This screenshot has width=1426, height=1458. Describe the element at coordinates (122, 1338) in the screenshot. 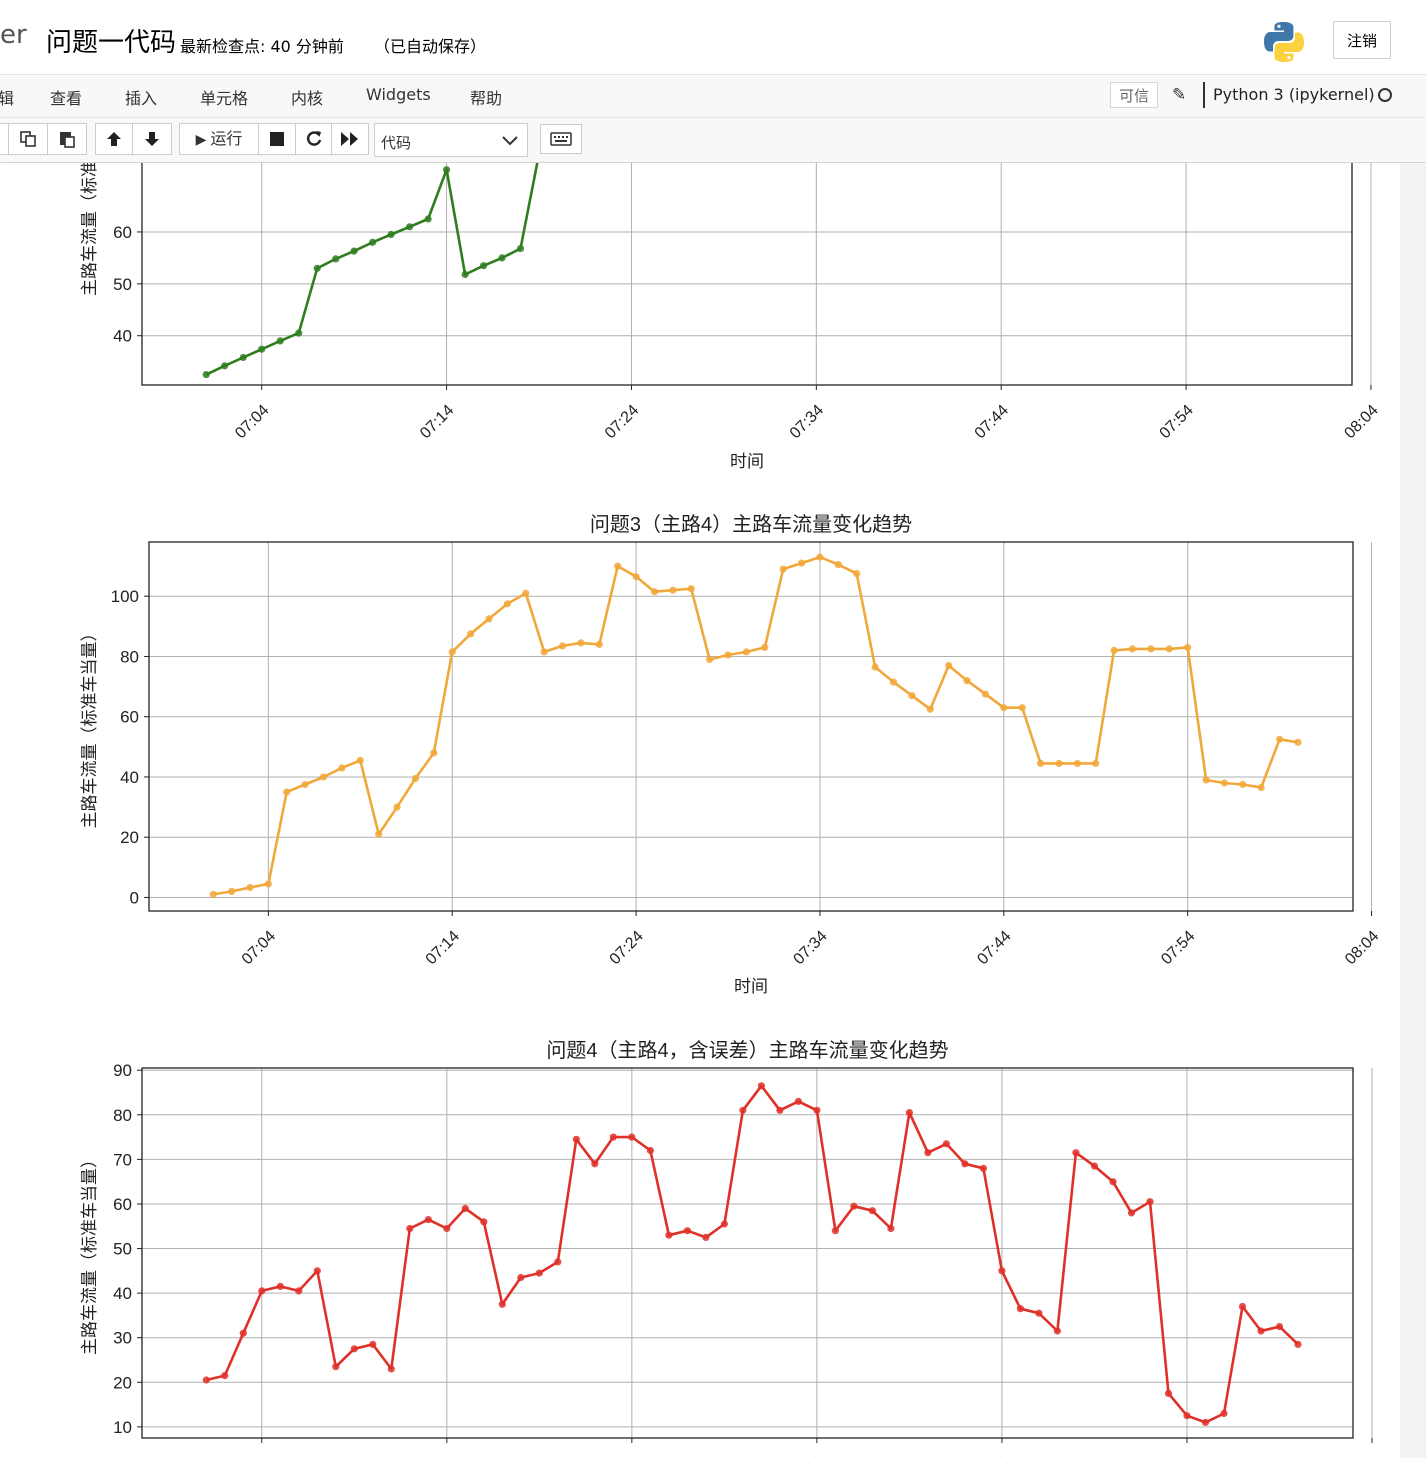

I see `y-tick-label: 30` at that location.